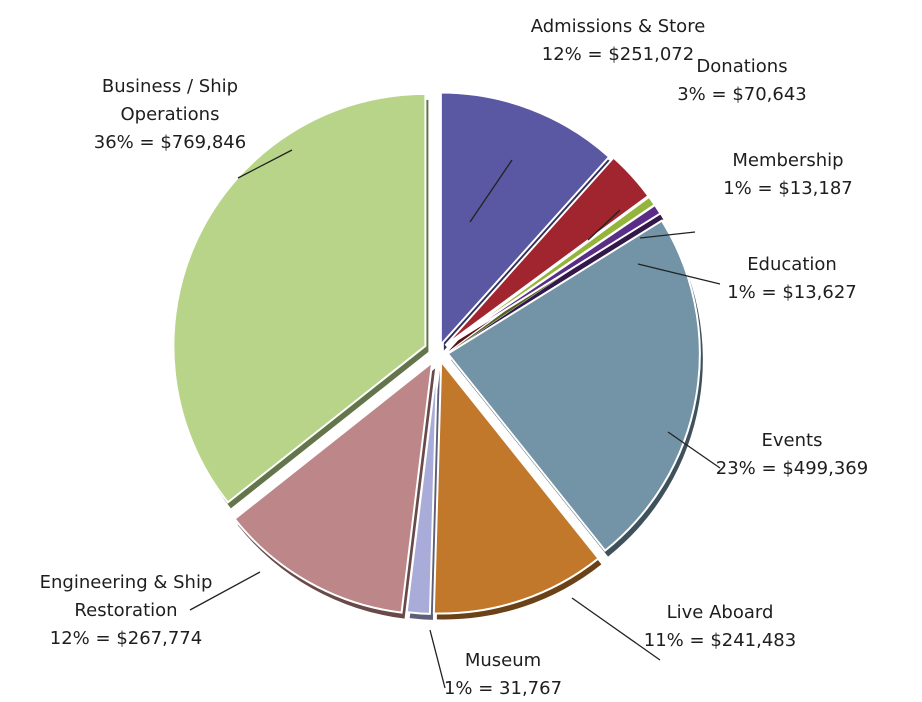 The width and height of the screenshot is (922, 702). What do you see at coordinates (516, 486) in the screenshot?
I see `slice-live-aboard` at bounding box center [516, 486].